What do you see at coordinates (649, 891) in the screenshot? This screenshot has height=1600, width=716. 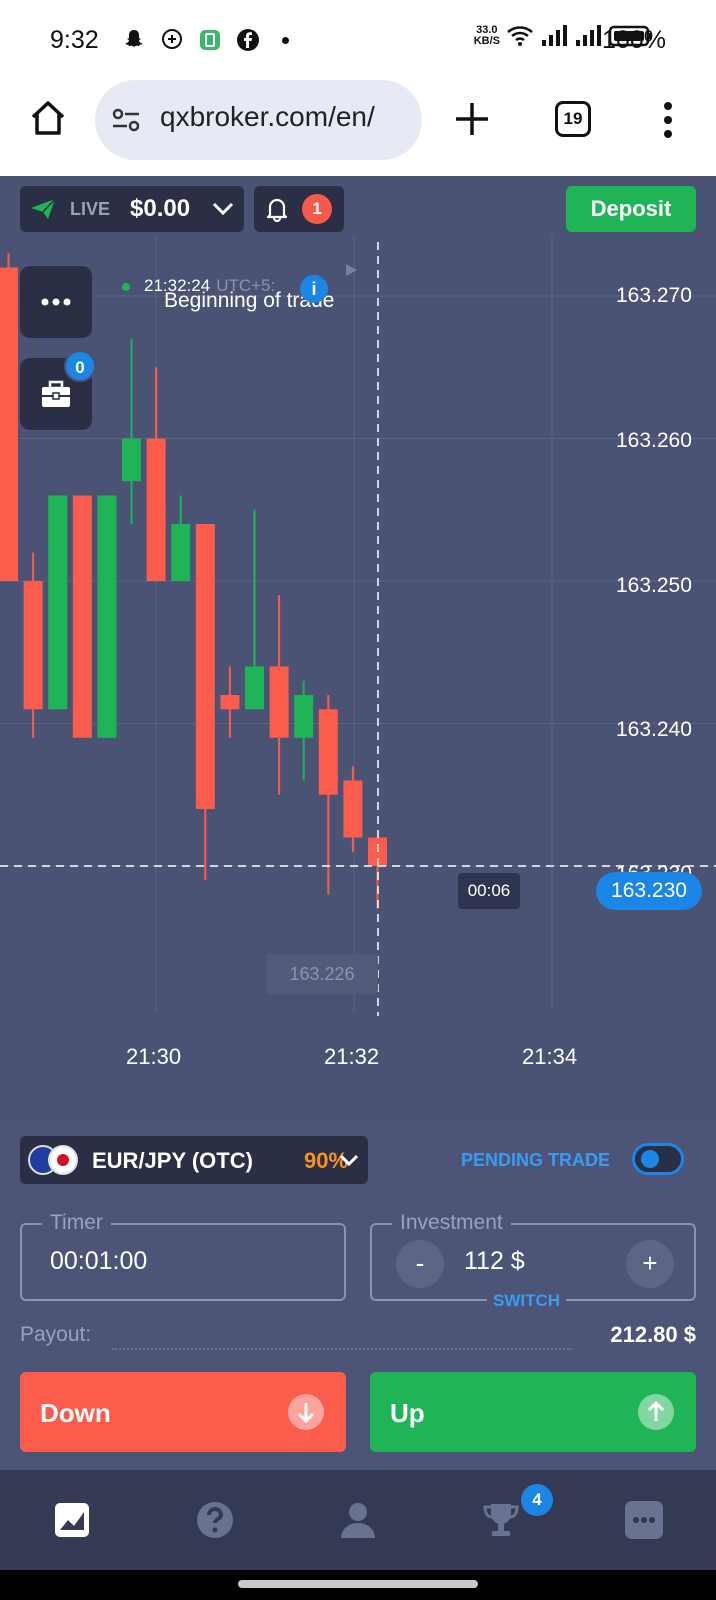 I see `current-price-badge: 163.230` at bounding box center [649, 891].